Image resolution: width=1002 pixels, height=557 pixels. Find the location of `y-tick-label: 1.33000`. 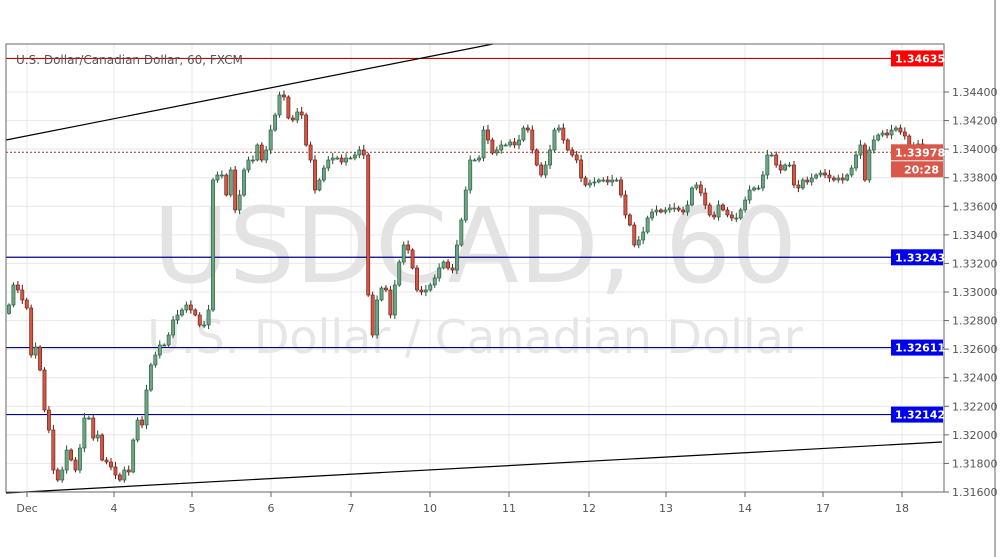

y-tick-label: 1.33000 is located at coordinates (975, 292).